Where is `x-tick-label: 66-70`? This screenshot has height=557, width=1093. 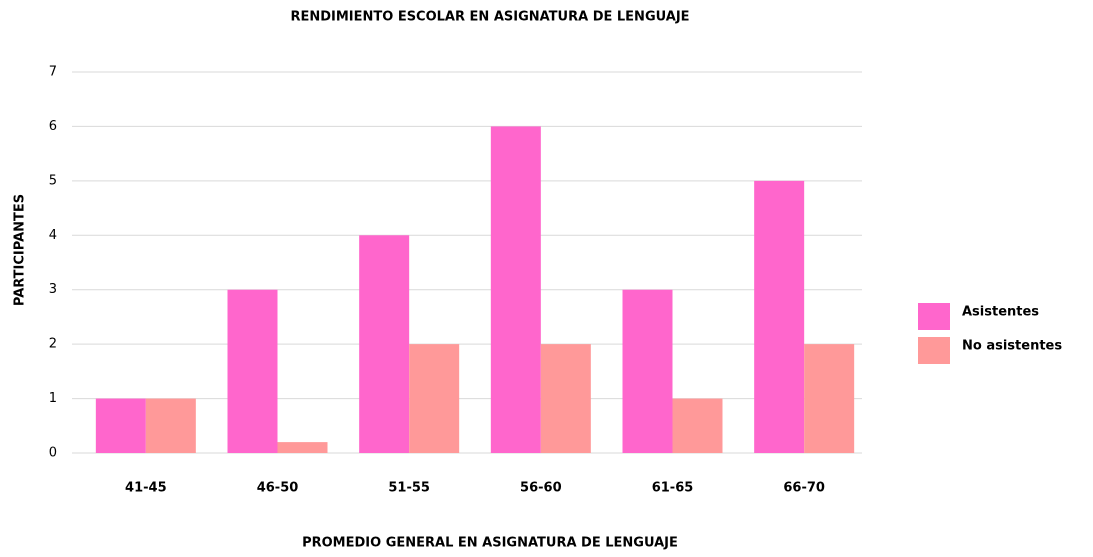 x-tick-label: 66-70 is located at coordinates (804, 488).